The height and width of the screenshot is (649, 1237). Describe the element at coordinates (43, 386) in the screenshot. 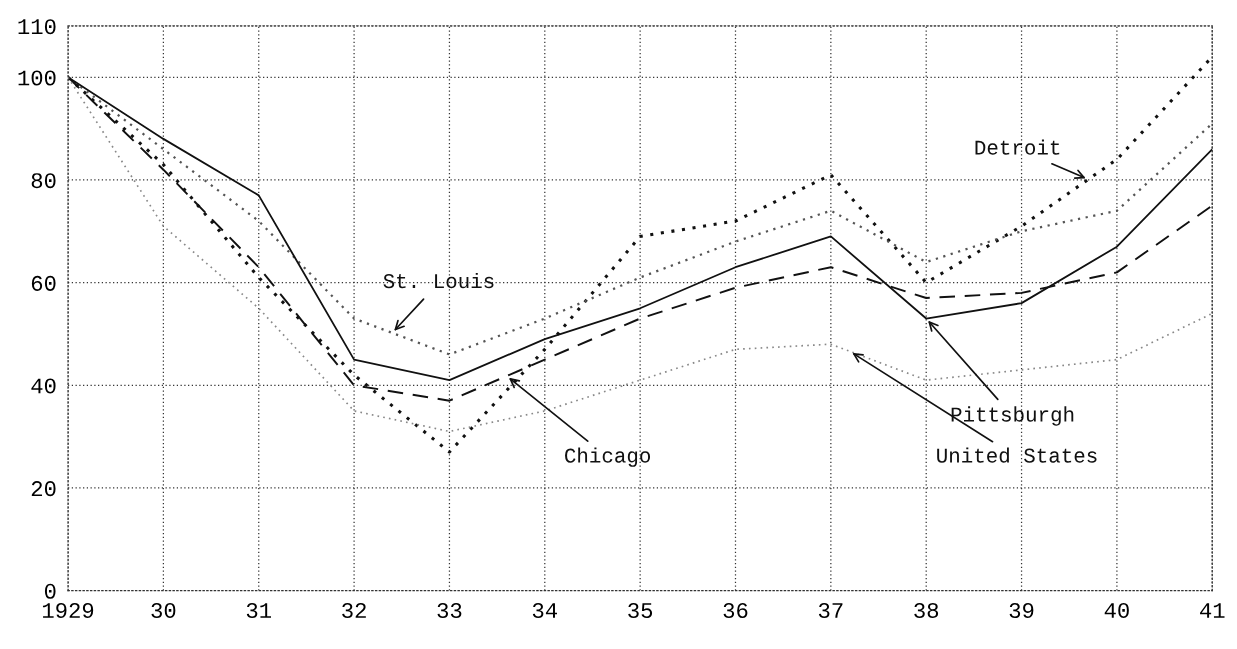

I see `y-tick-label: 40` at that location.